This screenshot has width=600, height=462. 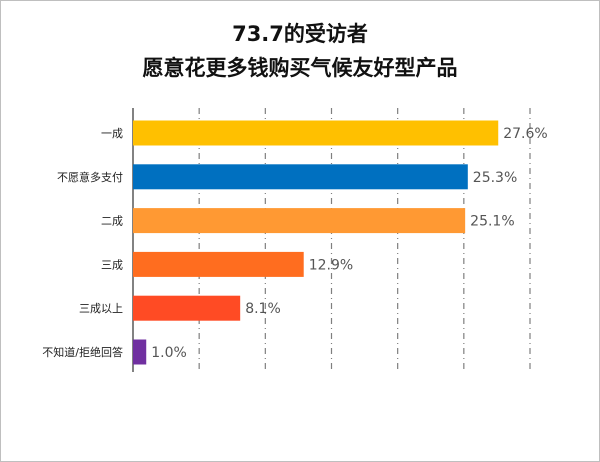 What do you see at coordinates (112, 221) in the screenshot?
I see `category-tick-label: 二成` at bounding box center [112, 221].